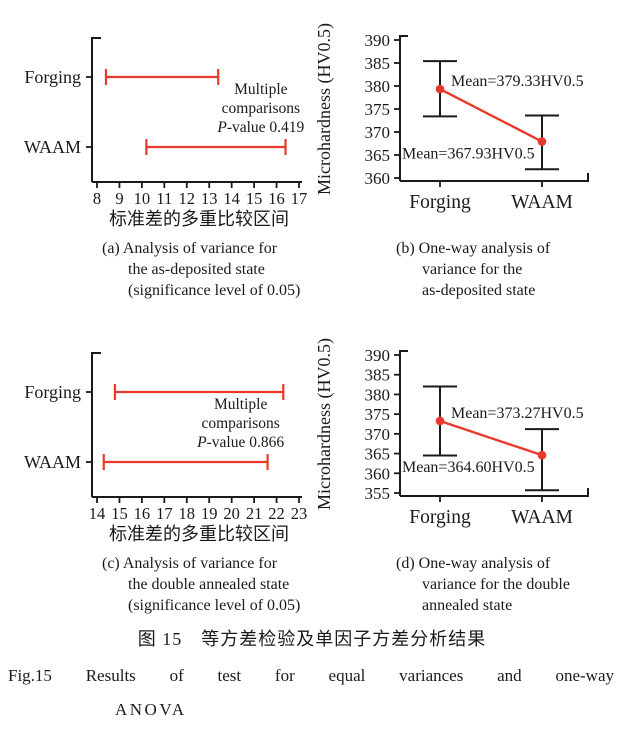  What do you see at coordinates (312, 639) in the screenshot?
I see `figure-caption-chinese: 图 15 等方差检验及单因子方差分析结果` at bounding box center [312, 639].